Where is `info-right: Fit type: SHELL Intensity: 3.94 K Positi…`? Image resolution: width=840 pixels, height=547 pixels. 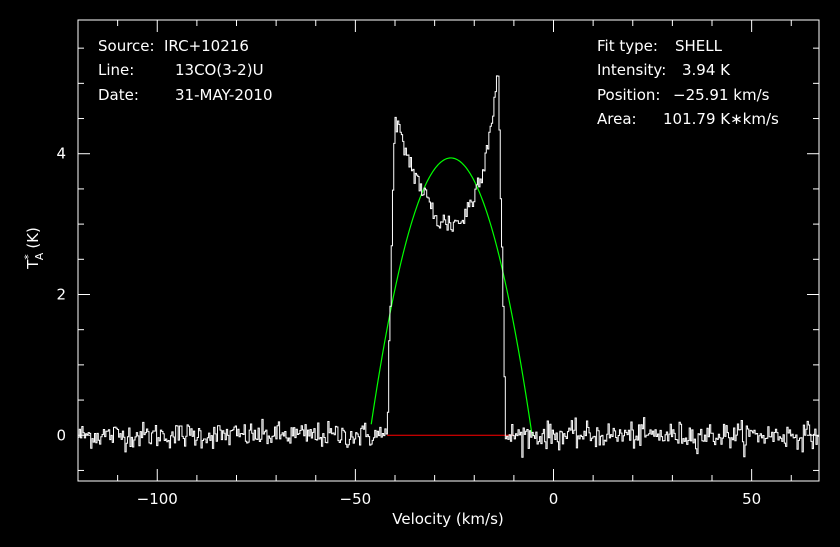 info-right: Fit type: SHELL Intensity: 3.94 K Positi… is located at coordinates (688, 82).